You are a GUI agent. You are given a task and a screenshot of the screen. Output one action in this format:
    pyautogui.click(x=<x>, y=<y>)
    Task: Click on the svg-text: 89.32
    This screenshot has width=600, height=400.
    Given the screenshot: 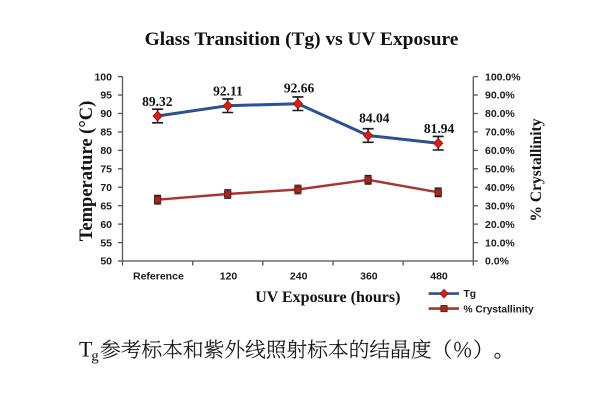 What is the action you would take?
    pyautogui.click(x=157, y=101)
    